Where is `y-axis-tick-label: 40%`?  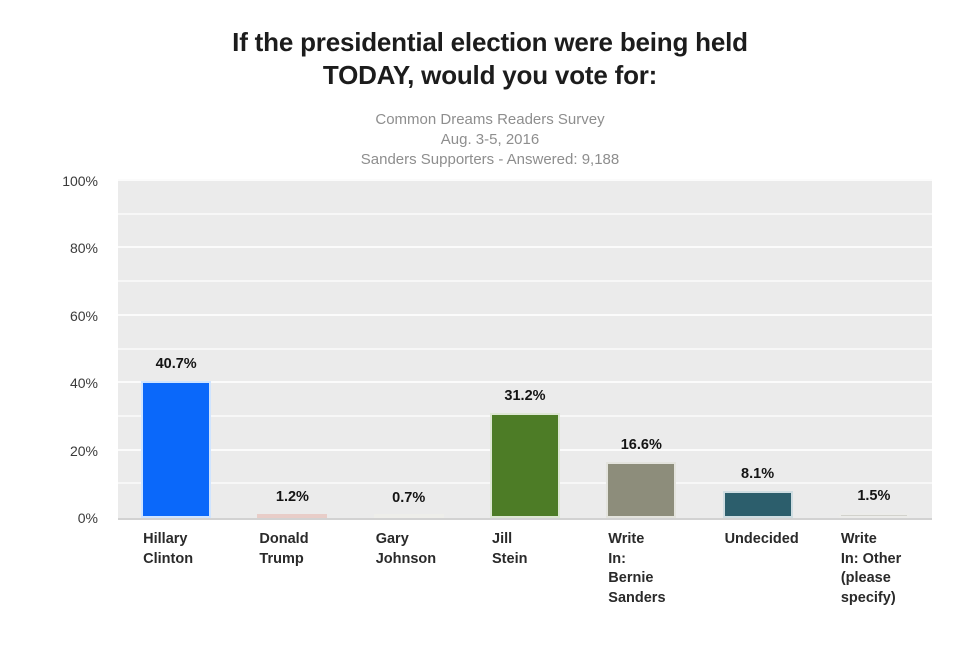
y-axis-tick-label: 40% is located at coordinates (83, 383).